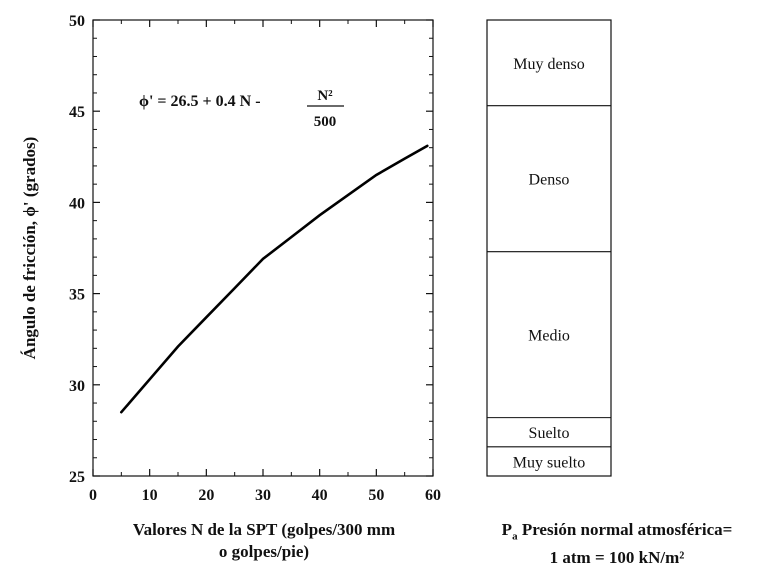 This screenshot has height=569, width=765. I want to click on x-axis-label-line-2: o golpes/pie), so click(264, 551).